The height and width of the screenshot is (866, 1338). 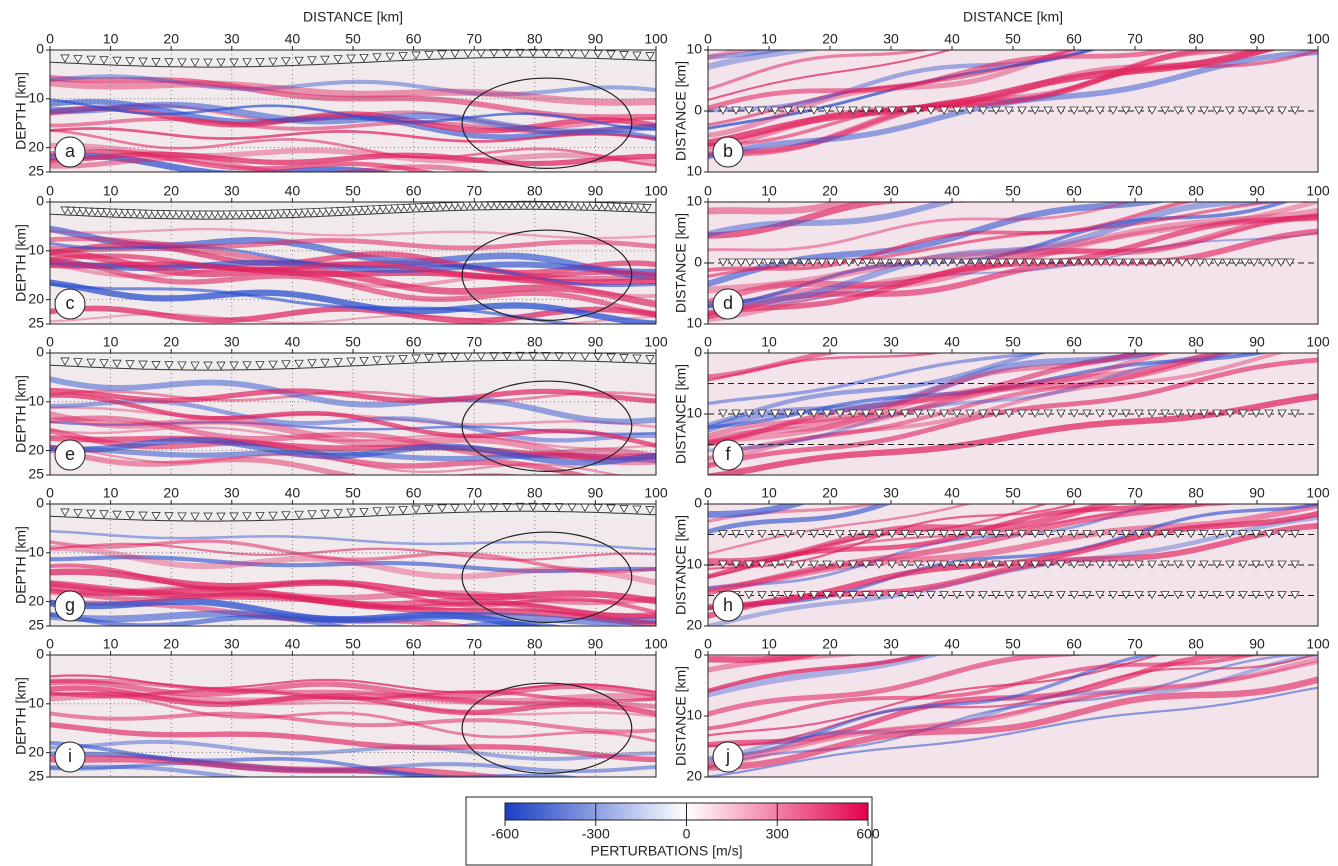 I want to click on x-tick-label: 10, so click(x=111, y=644).